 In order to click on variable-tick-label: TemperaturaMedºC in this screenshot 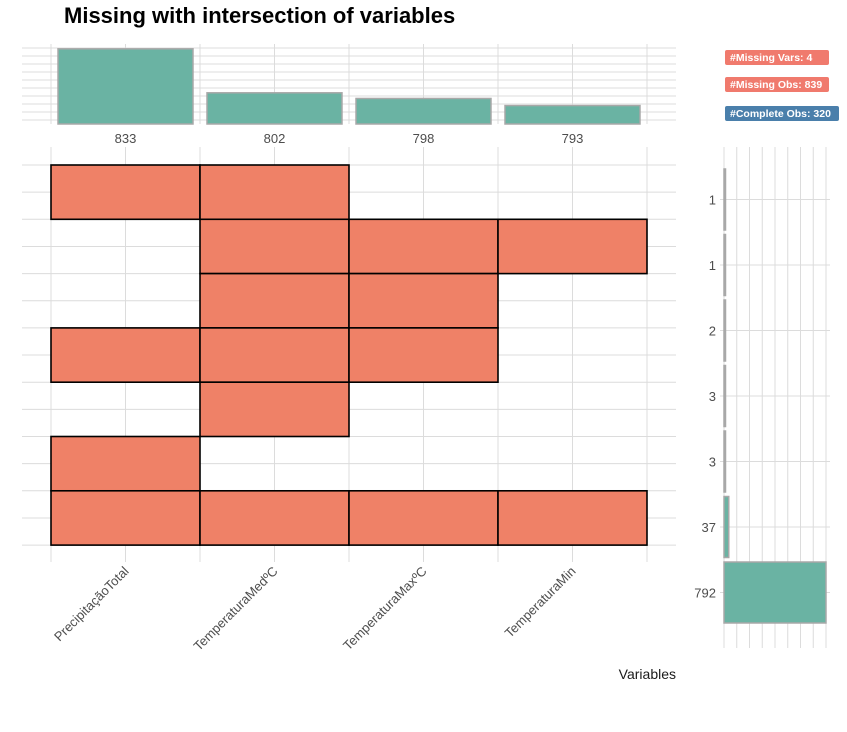, I will do `click(236, 609)`.